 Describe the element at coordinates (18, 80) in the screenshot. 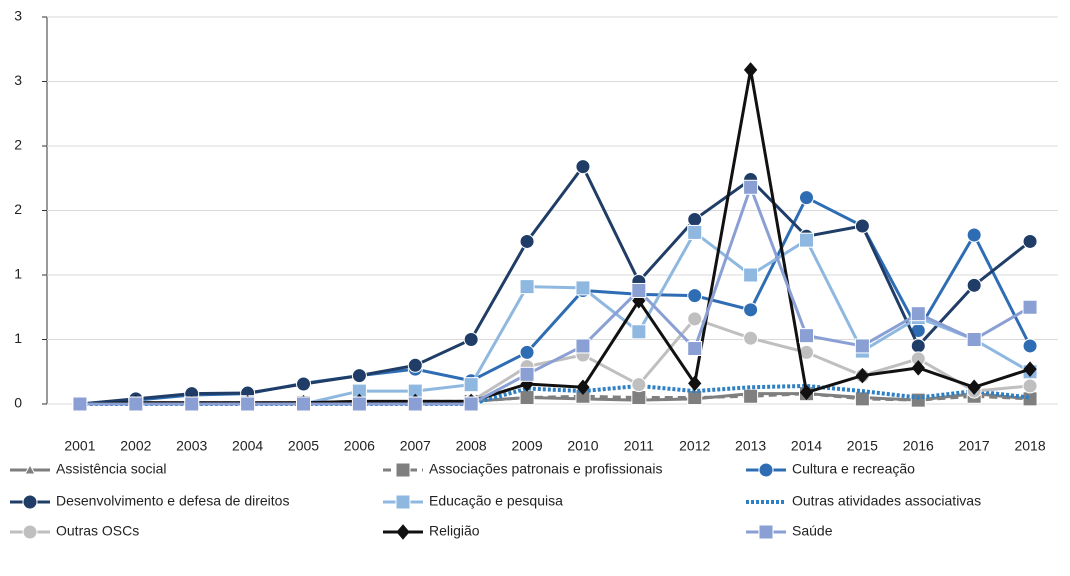

I see `y-tick-label: 3` at that location.